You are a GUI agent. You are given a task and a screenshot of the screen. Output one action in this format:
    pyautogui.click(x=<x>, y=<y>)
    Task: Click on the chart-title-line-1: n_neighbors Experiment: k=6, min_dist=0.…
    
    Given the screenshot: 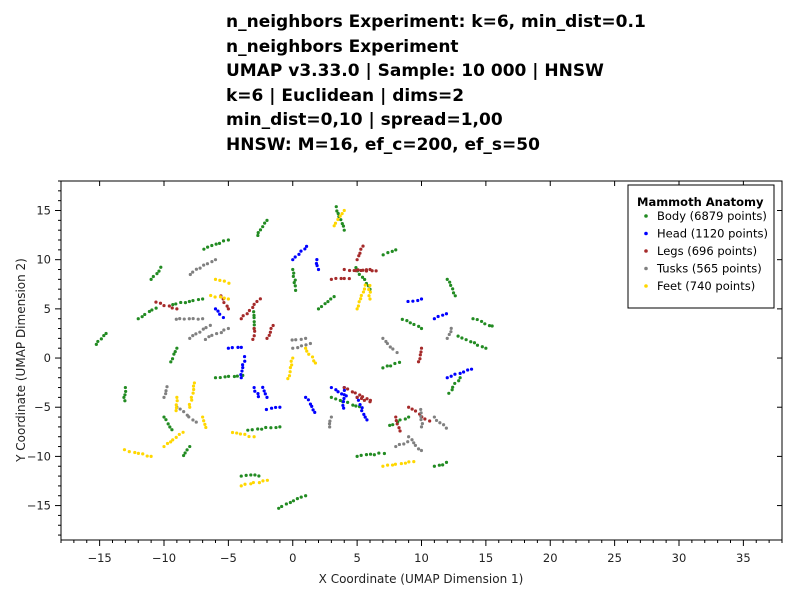 What is the action you would take?
    pyautogui.click(x=436, y=22)
    